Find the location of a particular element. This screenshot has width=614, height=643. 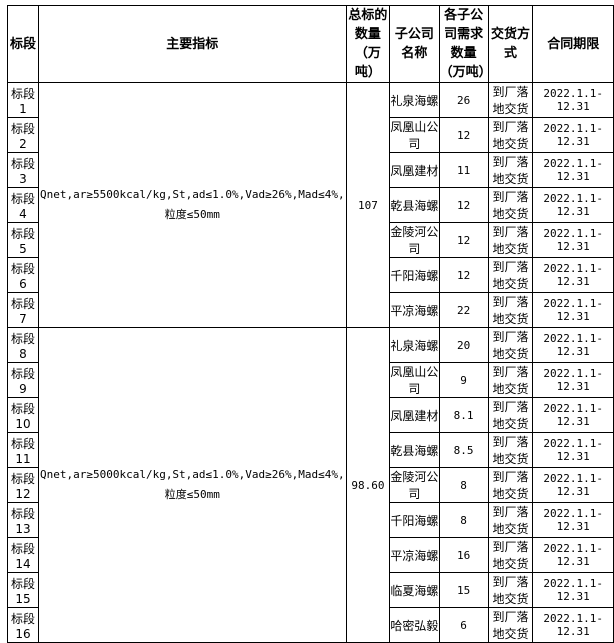

table-row: 标段 5 金陵河公司 12 到厂落地交货 2022.1.1-12.31 is located at coordinates (310, 240).